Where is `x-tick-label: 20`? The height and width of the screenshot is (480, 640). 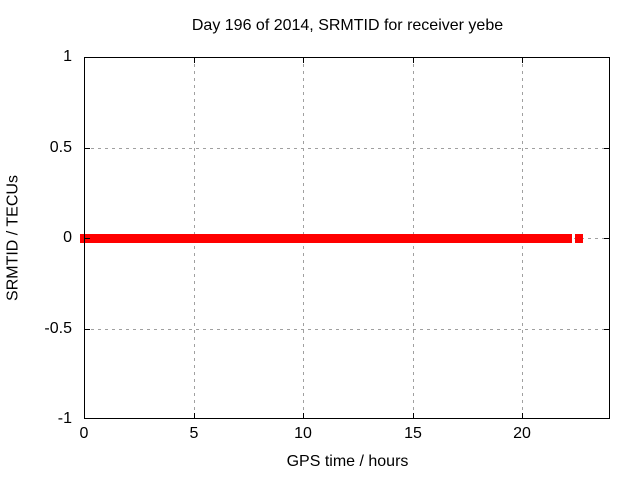
x-tick-label: 20 is located at coordinates (522, 433).